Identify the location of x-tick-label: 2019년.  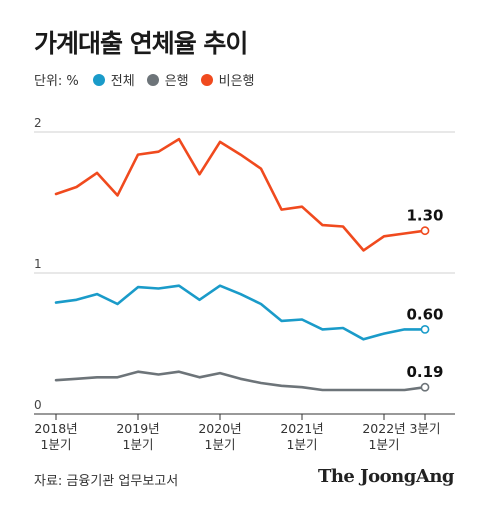
(137, 428).